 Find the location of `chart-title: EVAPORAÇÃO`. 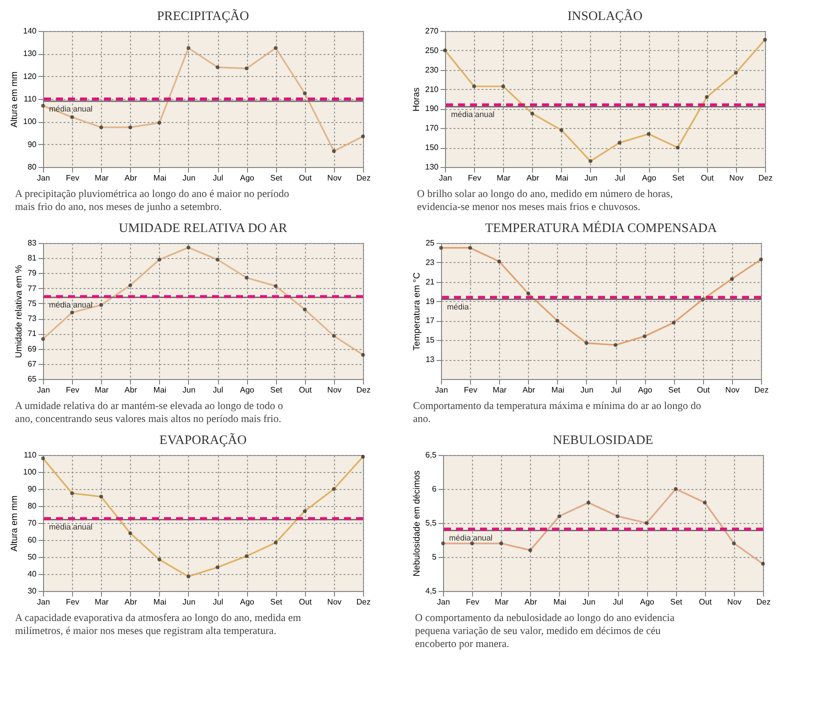

chart-title: EVAPORAÇÃO is located at coordinates (203, 439).